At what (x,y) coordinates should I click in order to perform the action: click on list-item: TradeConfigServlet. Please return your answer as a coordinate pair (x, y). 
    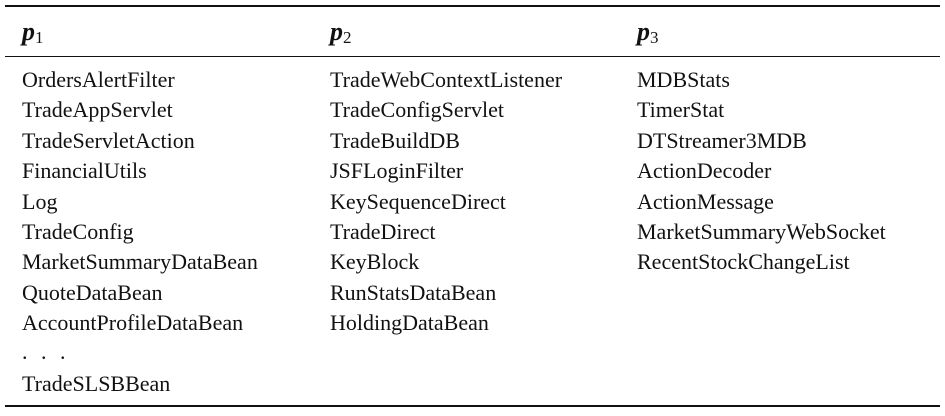
    Looking at the image, I should click on (417, 110).